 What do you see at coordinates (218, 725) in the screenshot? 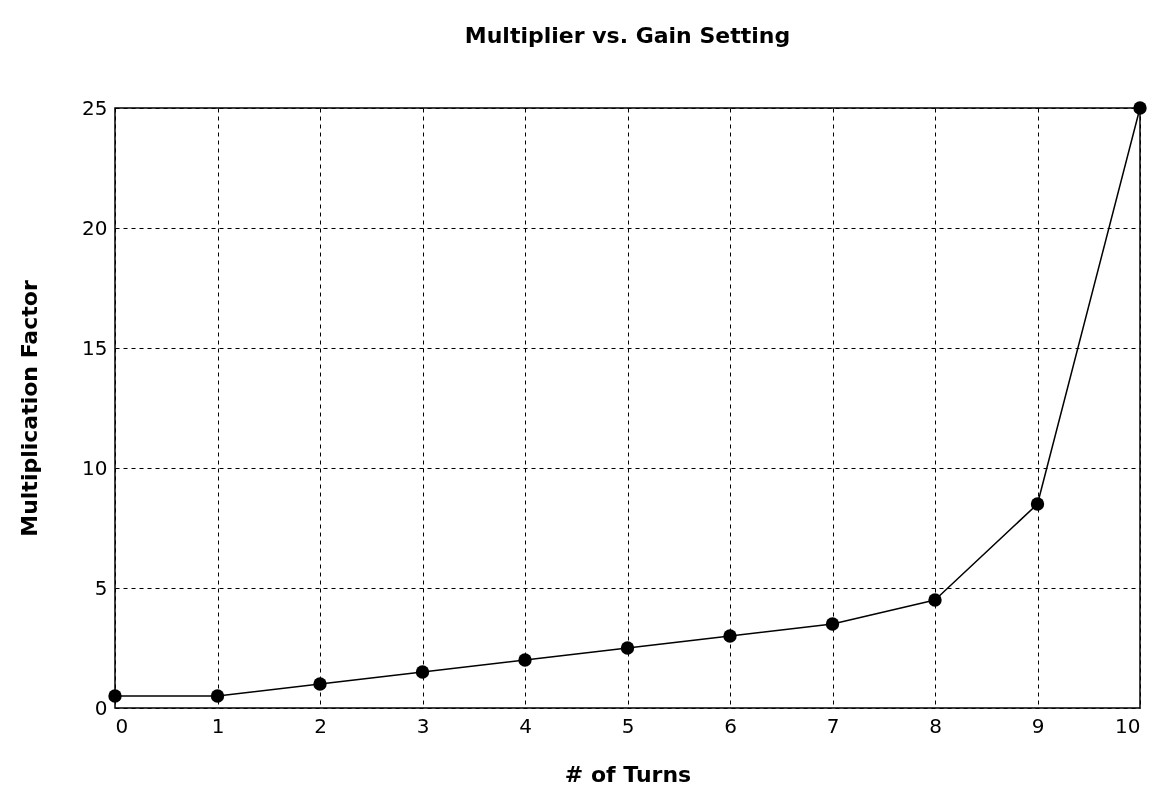
I see `x-tick-label: 1` at bounding box center [218, 725].